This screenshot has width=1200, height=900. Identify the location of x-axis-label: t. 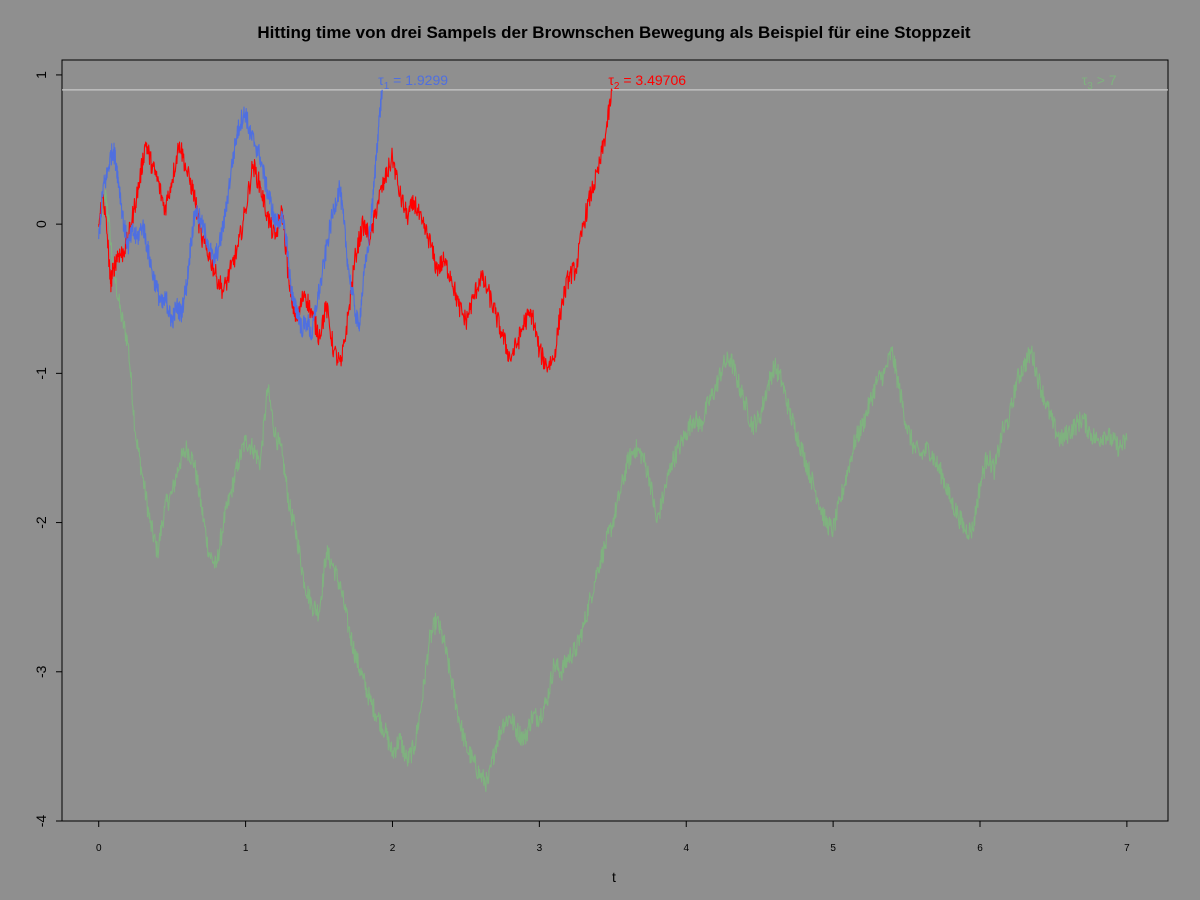
(614, 877).